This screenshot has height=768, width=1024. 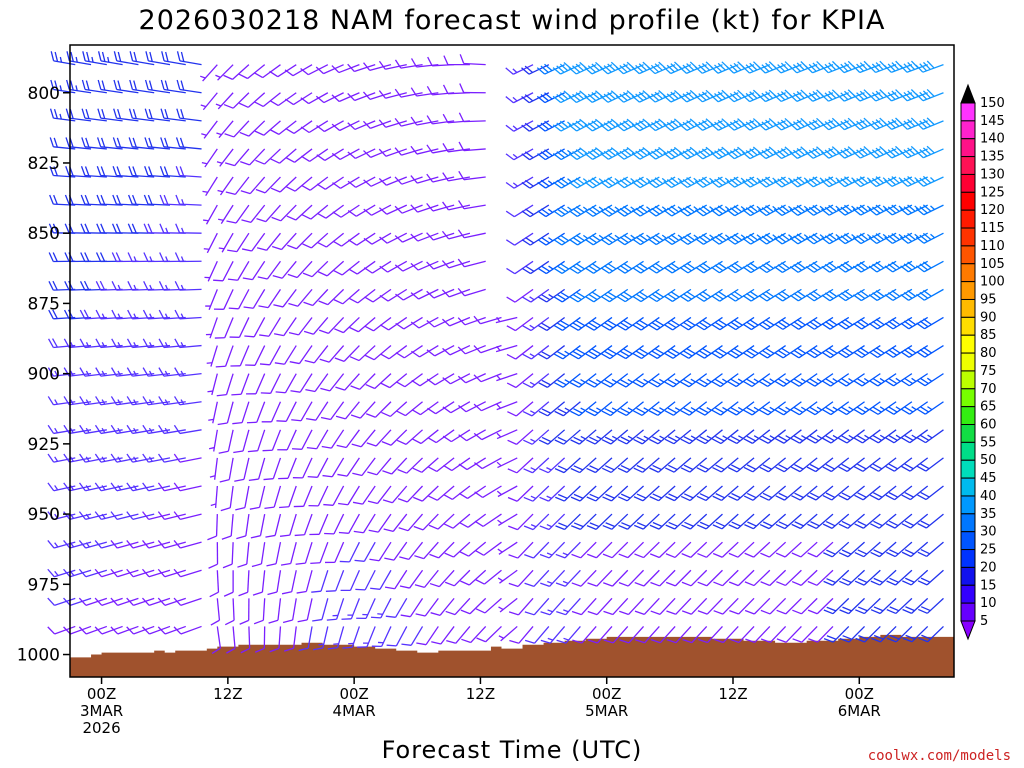 I want to click on y-tick-label: 825, so click(x=44, y=164).